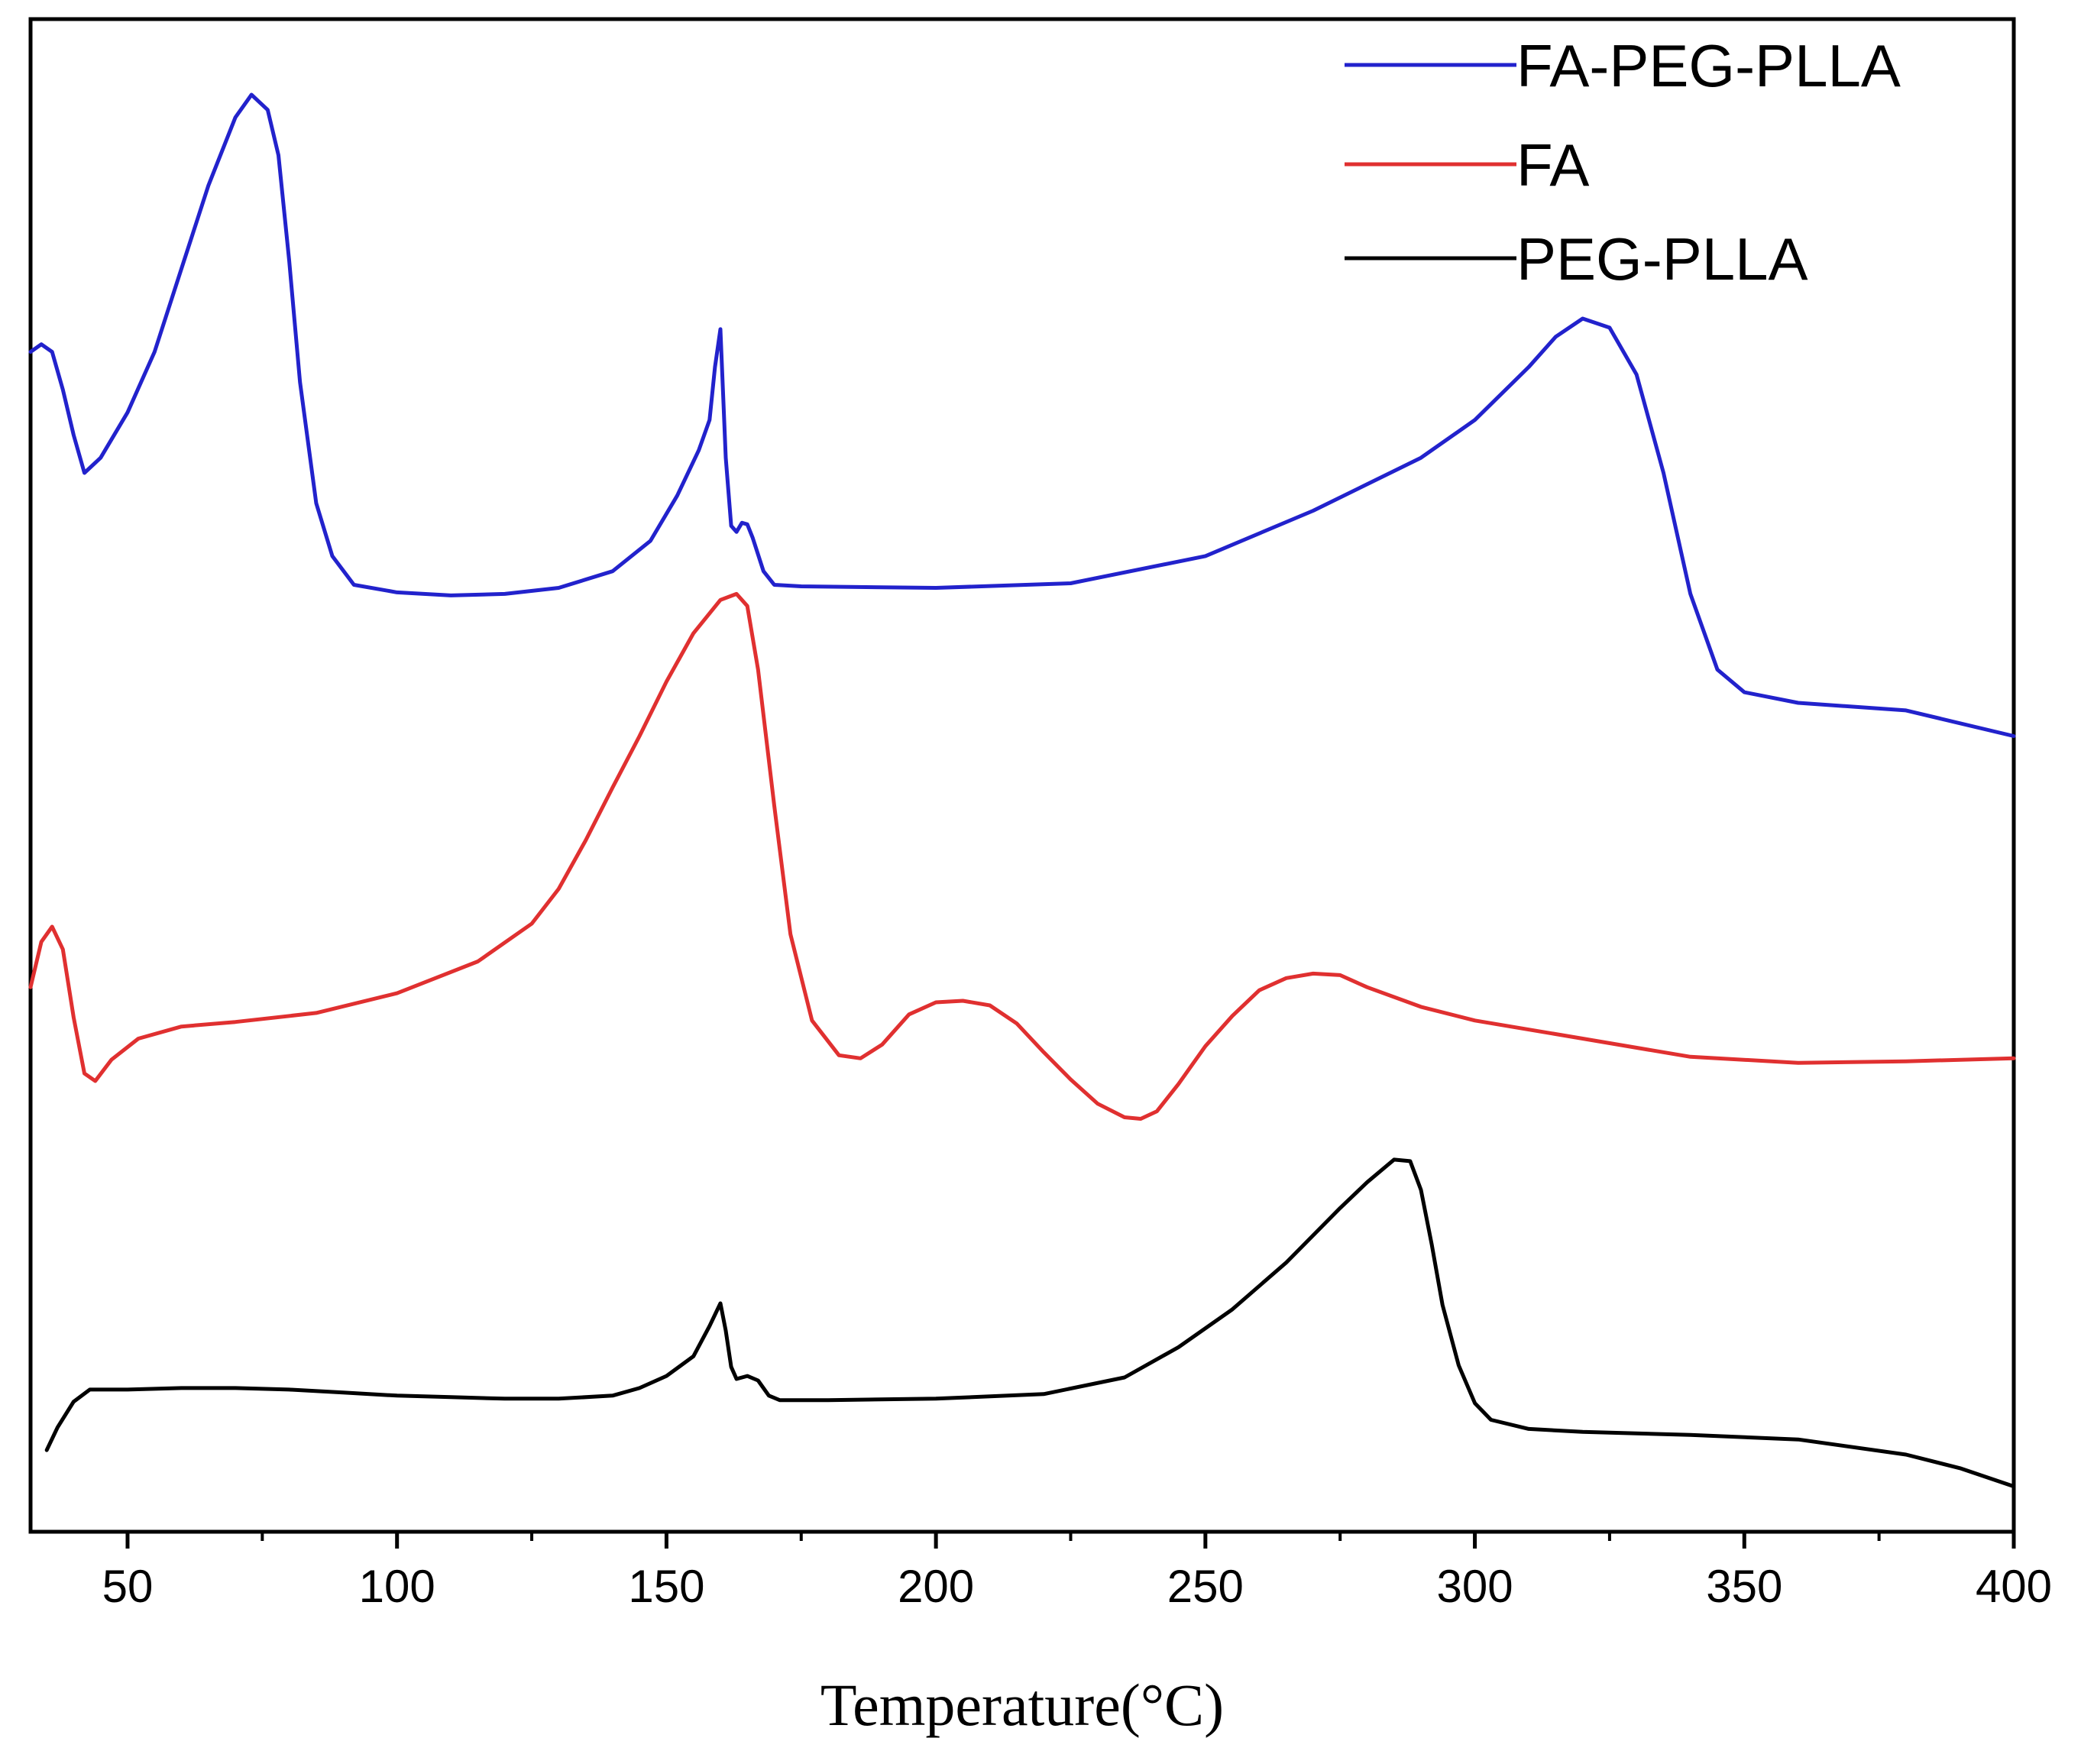 The width and height of the screenshot is (2081, 1764). I want to click on x-axis-title: Temperature(°C), so click(1022, 1705).